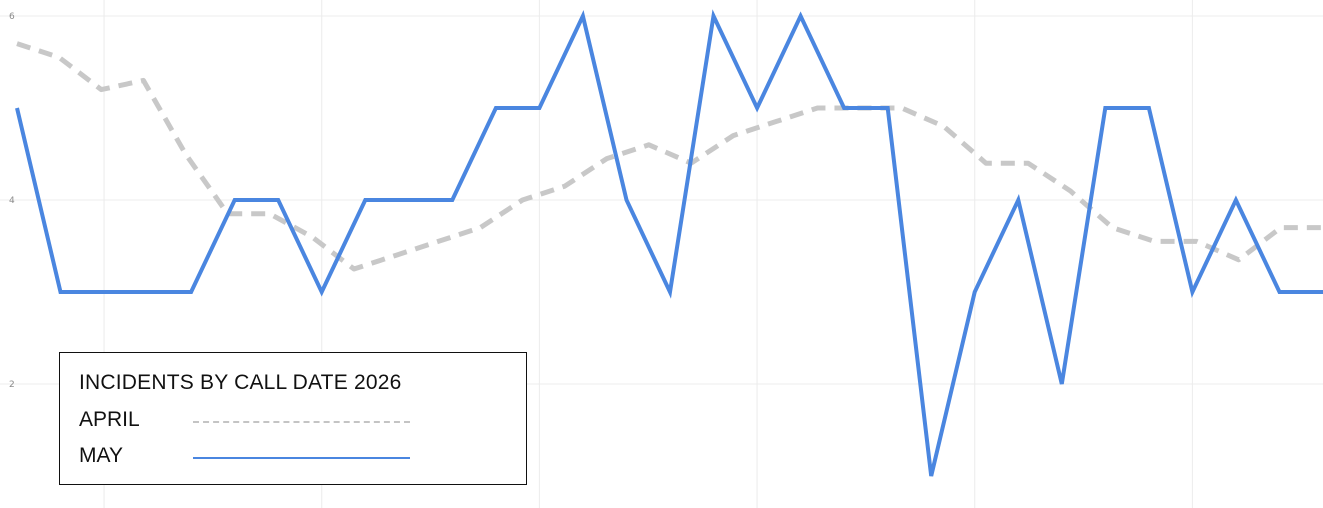 The image size is (1323, 508). What do you see at coordinates (293, 418) in the screenshot?
I see `legend: INCIDENTS BY CALL DATE 2026 APRIL MAY` at bounding box center [293, 418].